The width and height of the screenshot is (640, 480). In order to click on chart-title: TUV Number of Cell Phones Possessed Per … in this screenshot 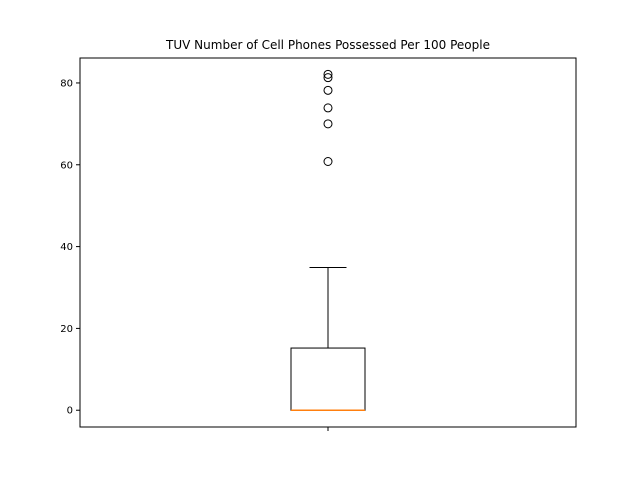, I will do `click(327, 45)`.